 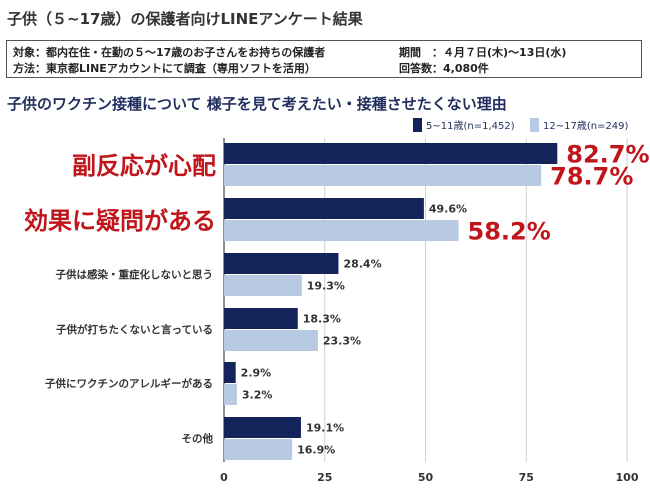 What do you see at coordinates (607, 155) in the screenshot?
I see `data-label: 82.7%` at bounding box center [607, 155].